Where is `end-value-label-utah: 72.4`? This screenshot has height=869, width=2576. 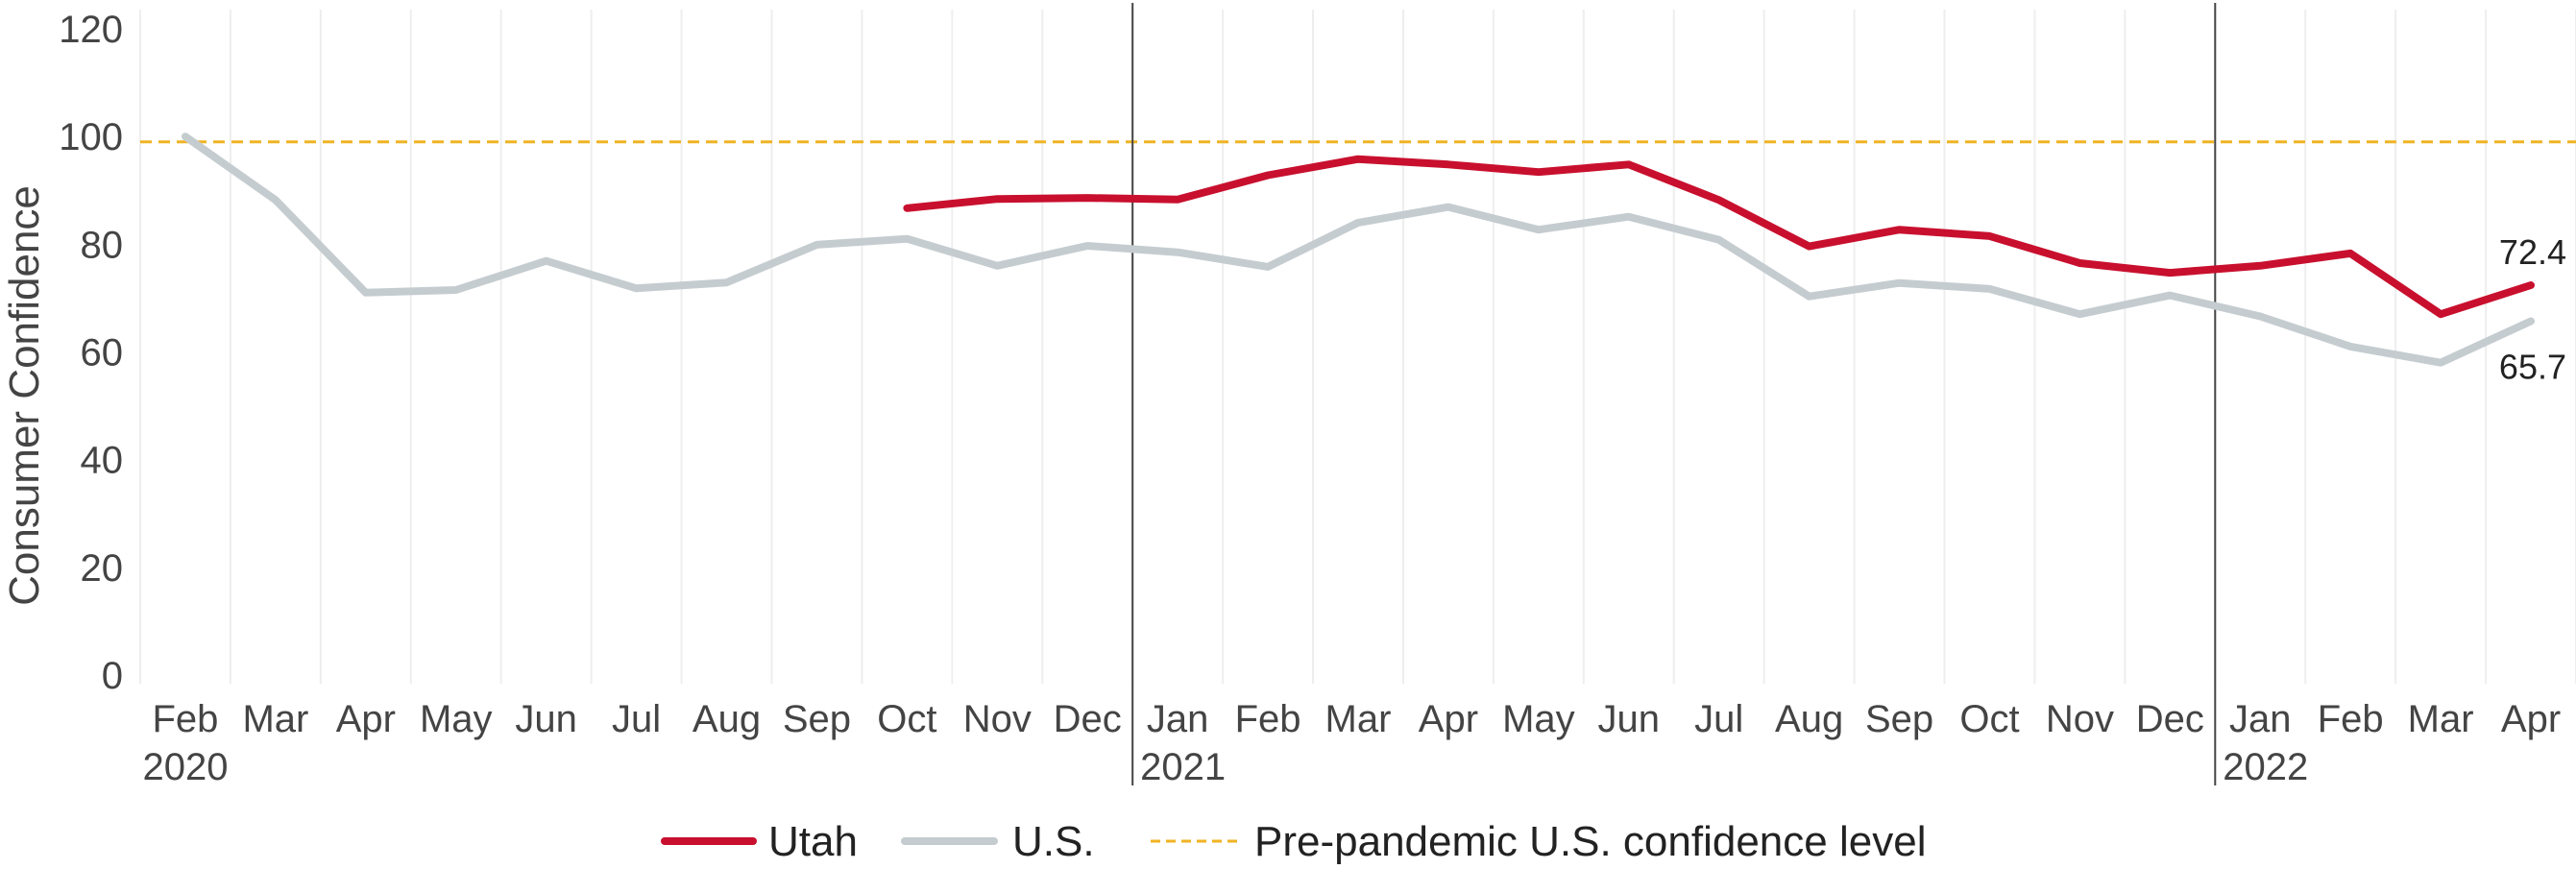 end-value-label-utah: 72.4 is located at coordinates (2532, 252).